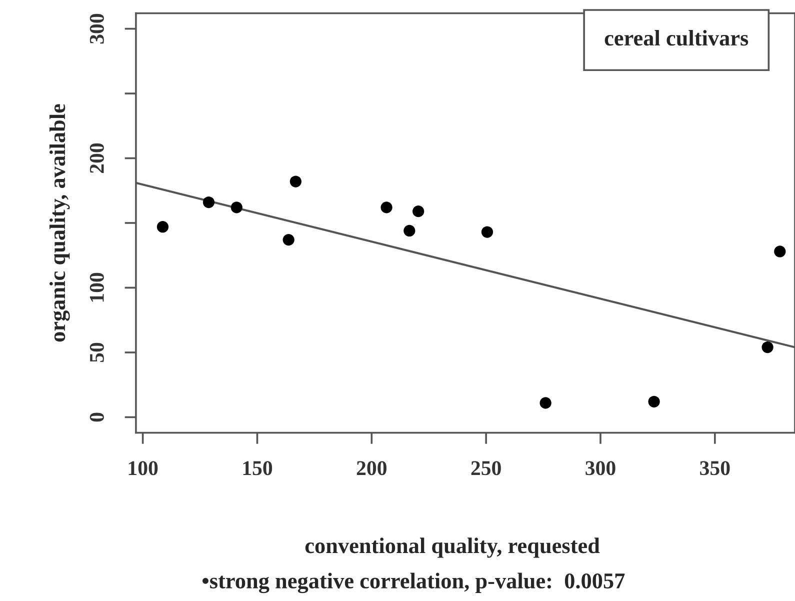 The height and width of the screenshot is (601, 795). What do you see at coordinates (60, 223) in the screenshot?
I see `y-axis-title: organic quality, available` at bounding box center [60, 223].